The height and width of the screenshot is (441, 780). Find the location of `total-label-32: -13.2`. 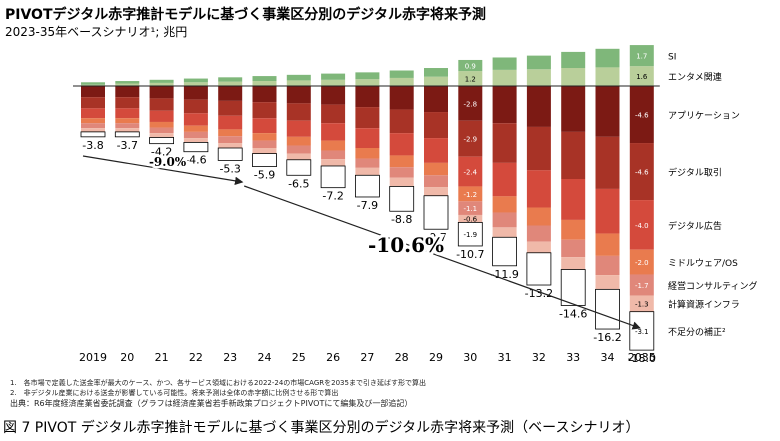

total-label-32: -13.2 is located at coordinates (539, 293).